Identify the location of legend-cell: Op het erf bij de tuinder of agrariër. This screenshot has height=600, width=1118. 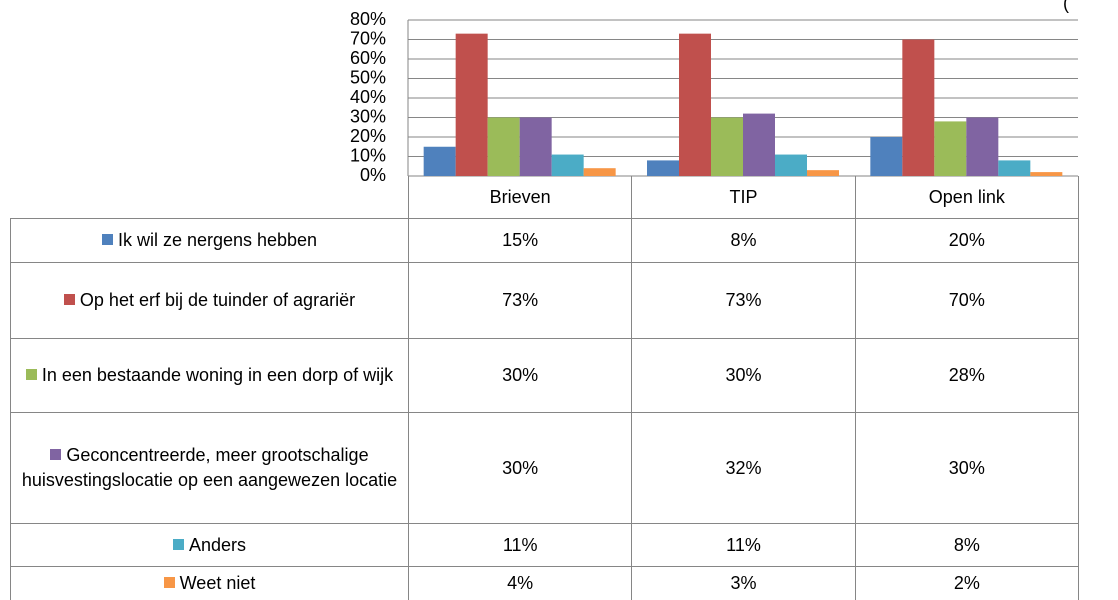
(209, 300).